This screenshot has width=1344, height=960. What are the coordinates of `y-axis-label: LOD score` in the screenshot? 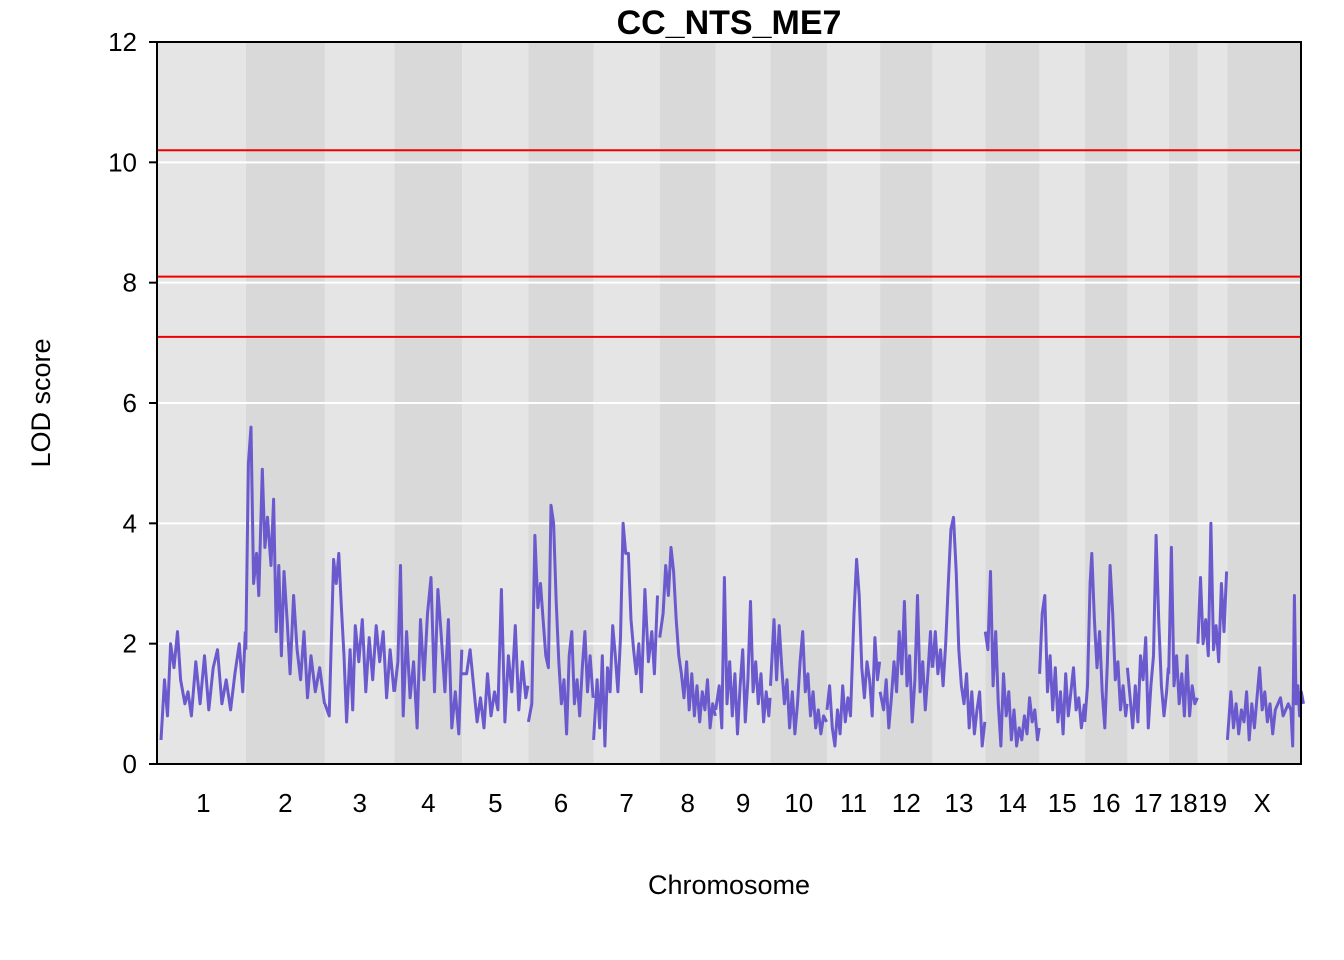 It's located at (41, 402).